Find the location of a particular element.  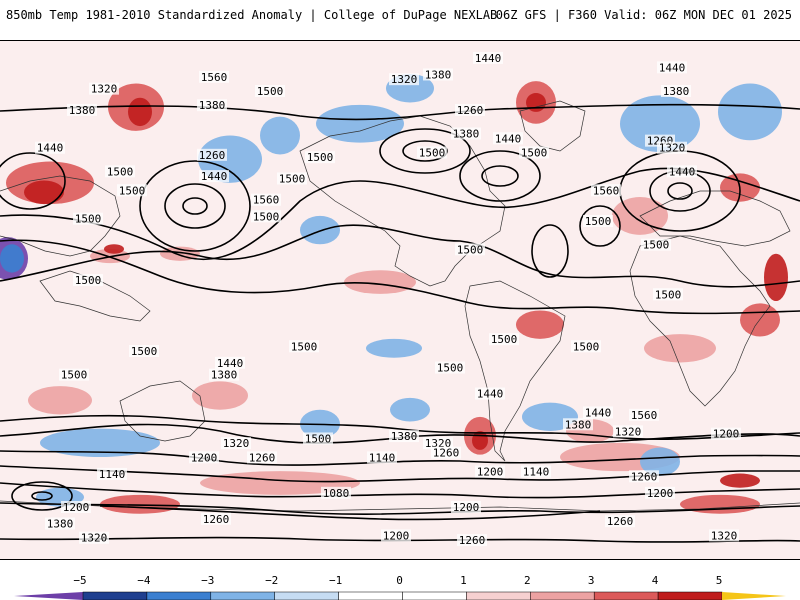

colorbar-bar is located at coordinates (400, 595).